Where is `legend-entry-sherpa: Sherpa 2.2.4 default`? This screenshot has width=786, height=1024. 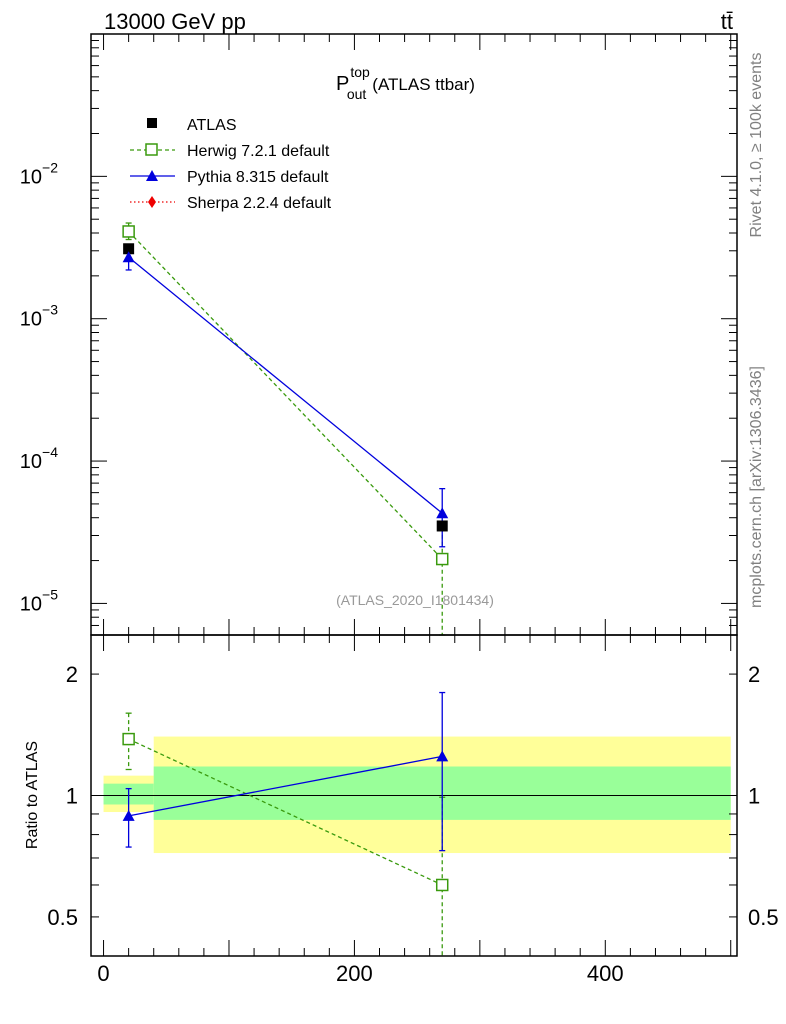 legend-entry-sherpa: Sherpa 2.2.4 default is located at coordinates (231, 203).